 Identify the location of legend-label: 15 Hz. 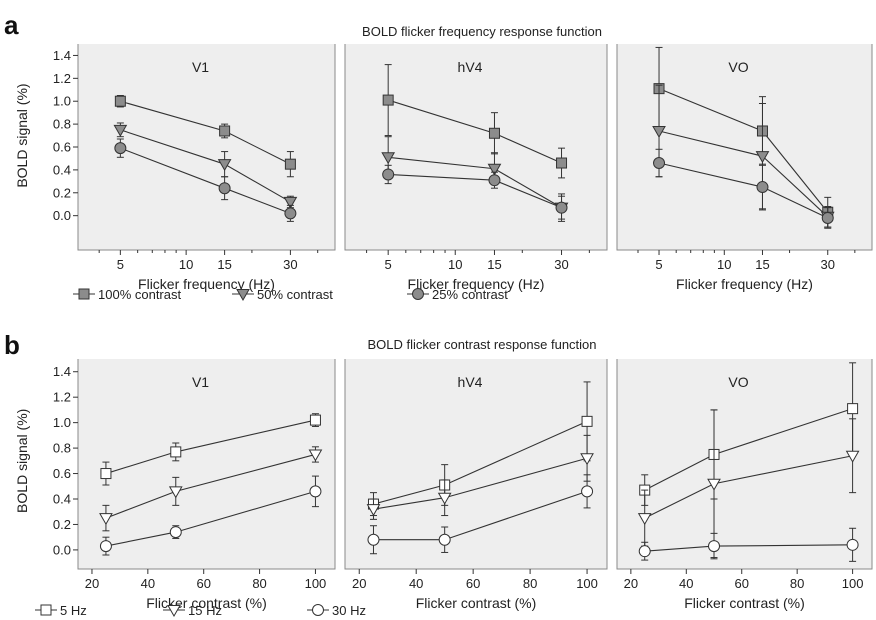
(205, 610).